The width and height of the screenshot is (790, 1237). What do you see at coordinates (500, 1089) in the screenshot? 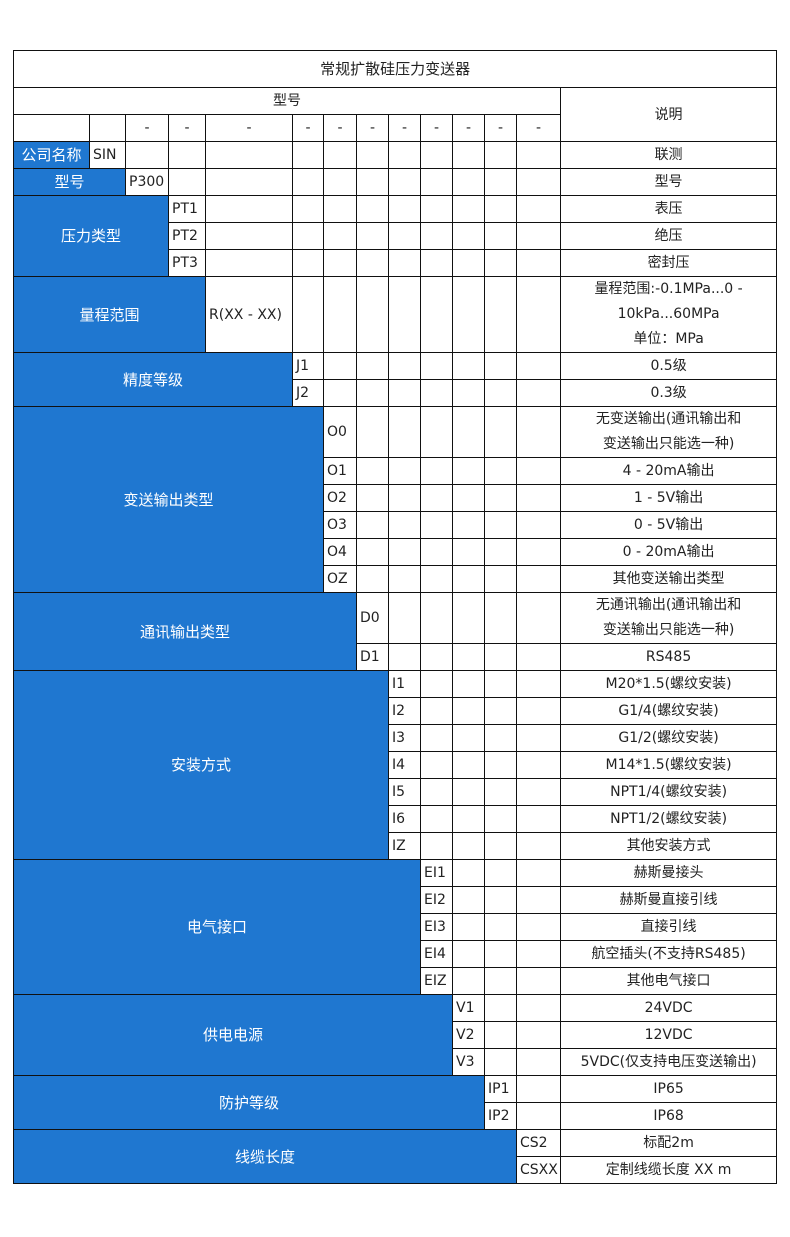
I see `option-code: IP1` at bounding box center [500, 1089].